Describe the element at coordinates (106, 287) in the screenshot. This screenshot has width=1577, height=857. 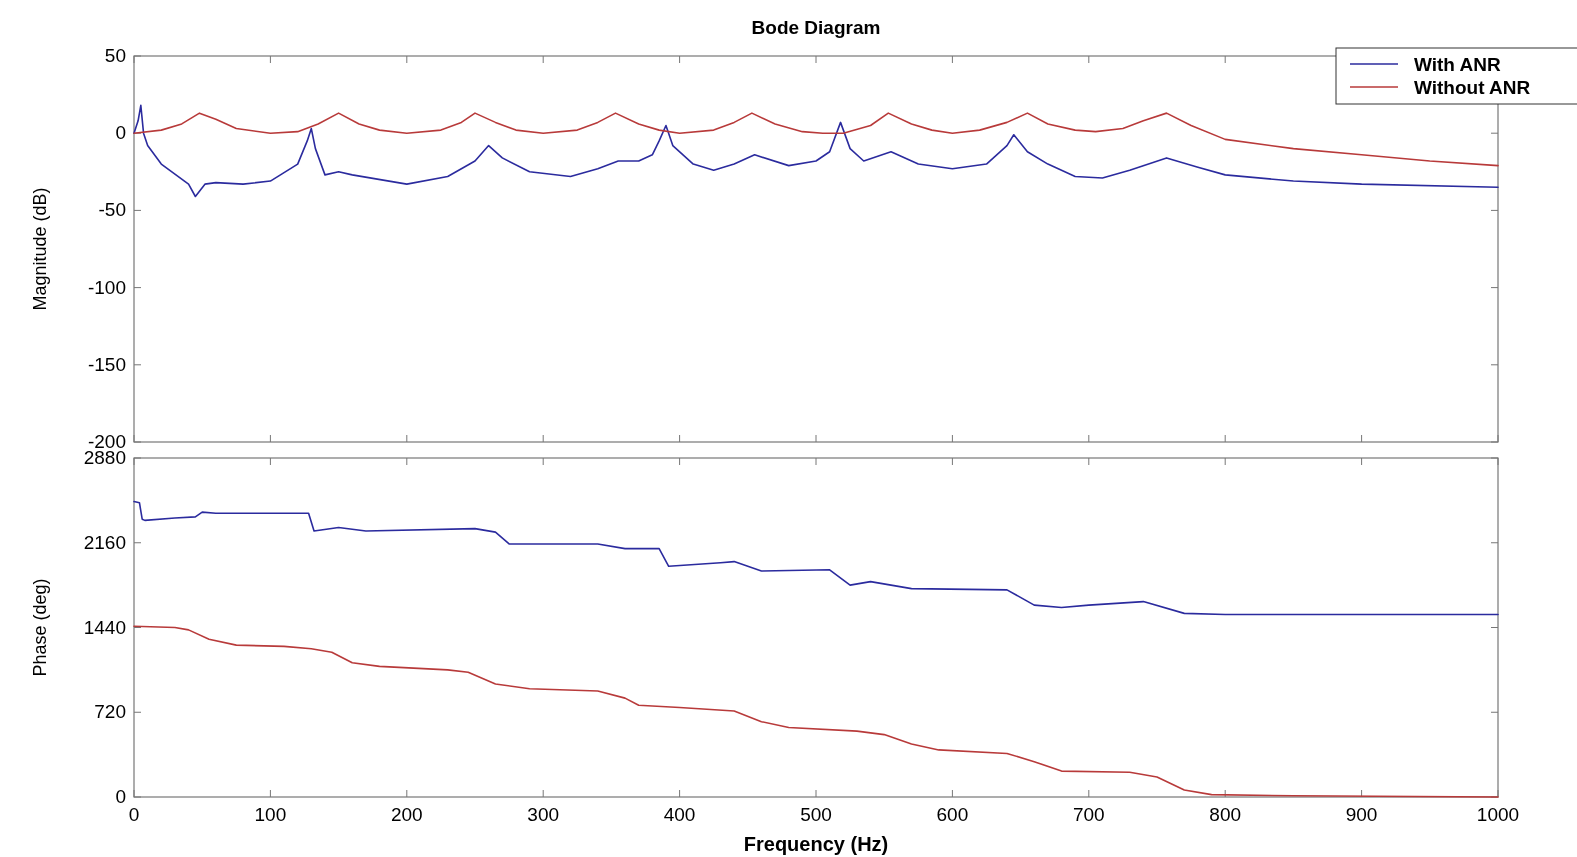
I see `y-tick-label: -100` at that location.